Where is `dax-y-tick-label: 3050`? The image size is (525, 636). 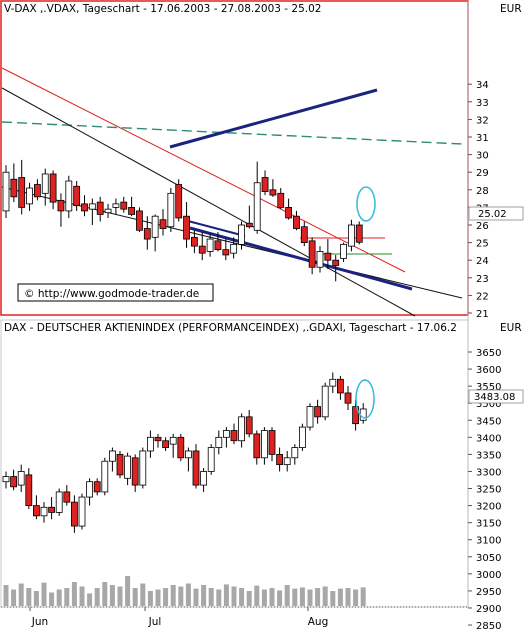
dax-y-tick-label: 3050 is located at coordinates (488, 558).